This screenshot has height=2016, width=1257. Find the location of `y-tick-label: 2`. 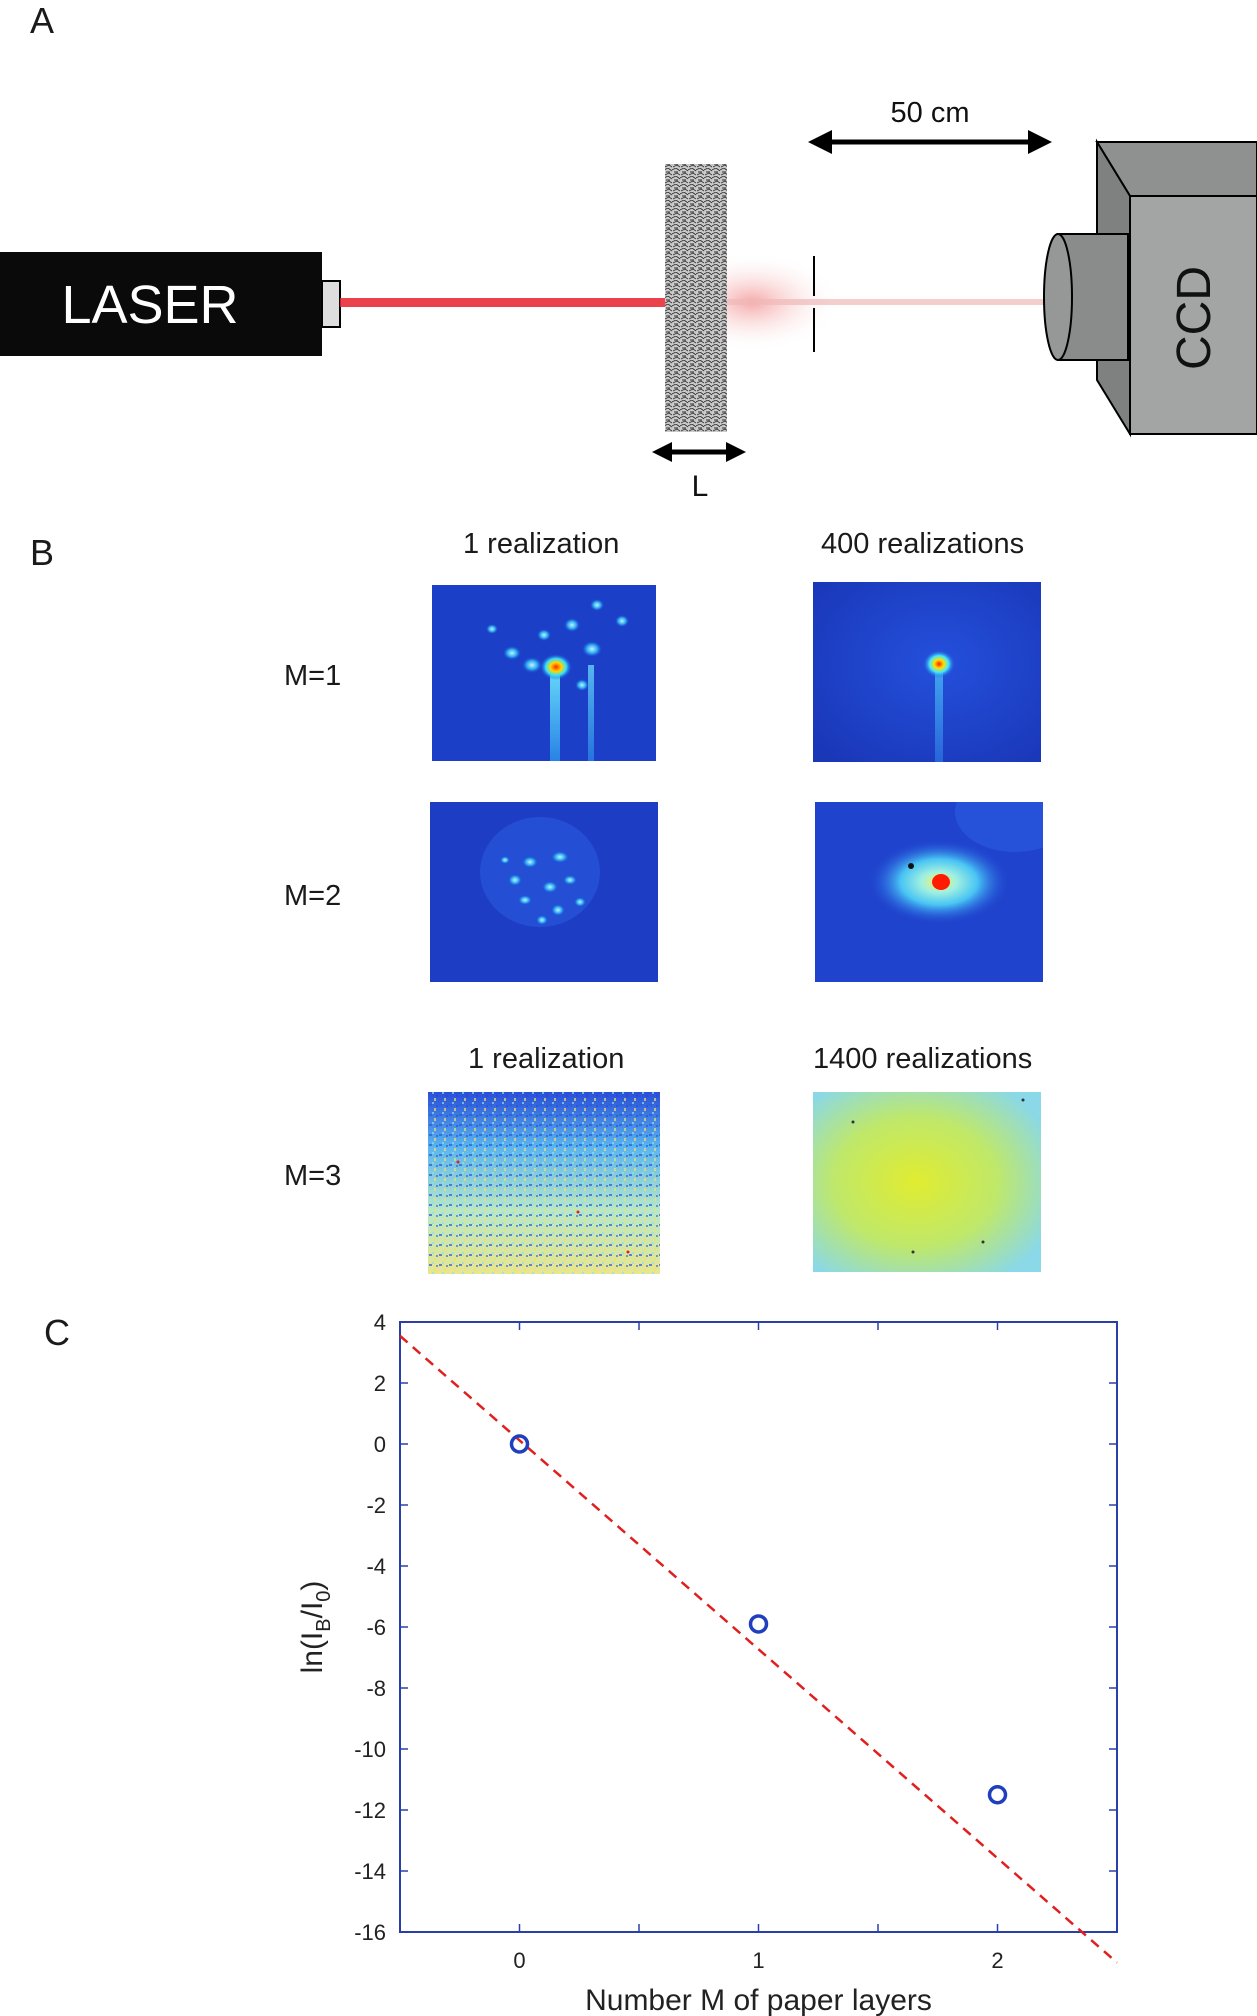

y-tick-label: 2 is located at coordinates (380, 1383).